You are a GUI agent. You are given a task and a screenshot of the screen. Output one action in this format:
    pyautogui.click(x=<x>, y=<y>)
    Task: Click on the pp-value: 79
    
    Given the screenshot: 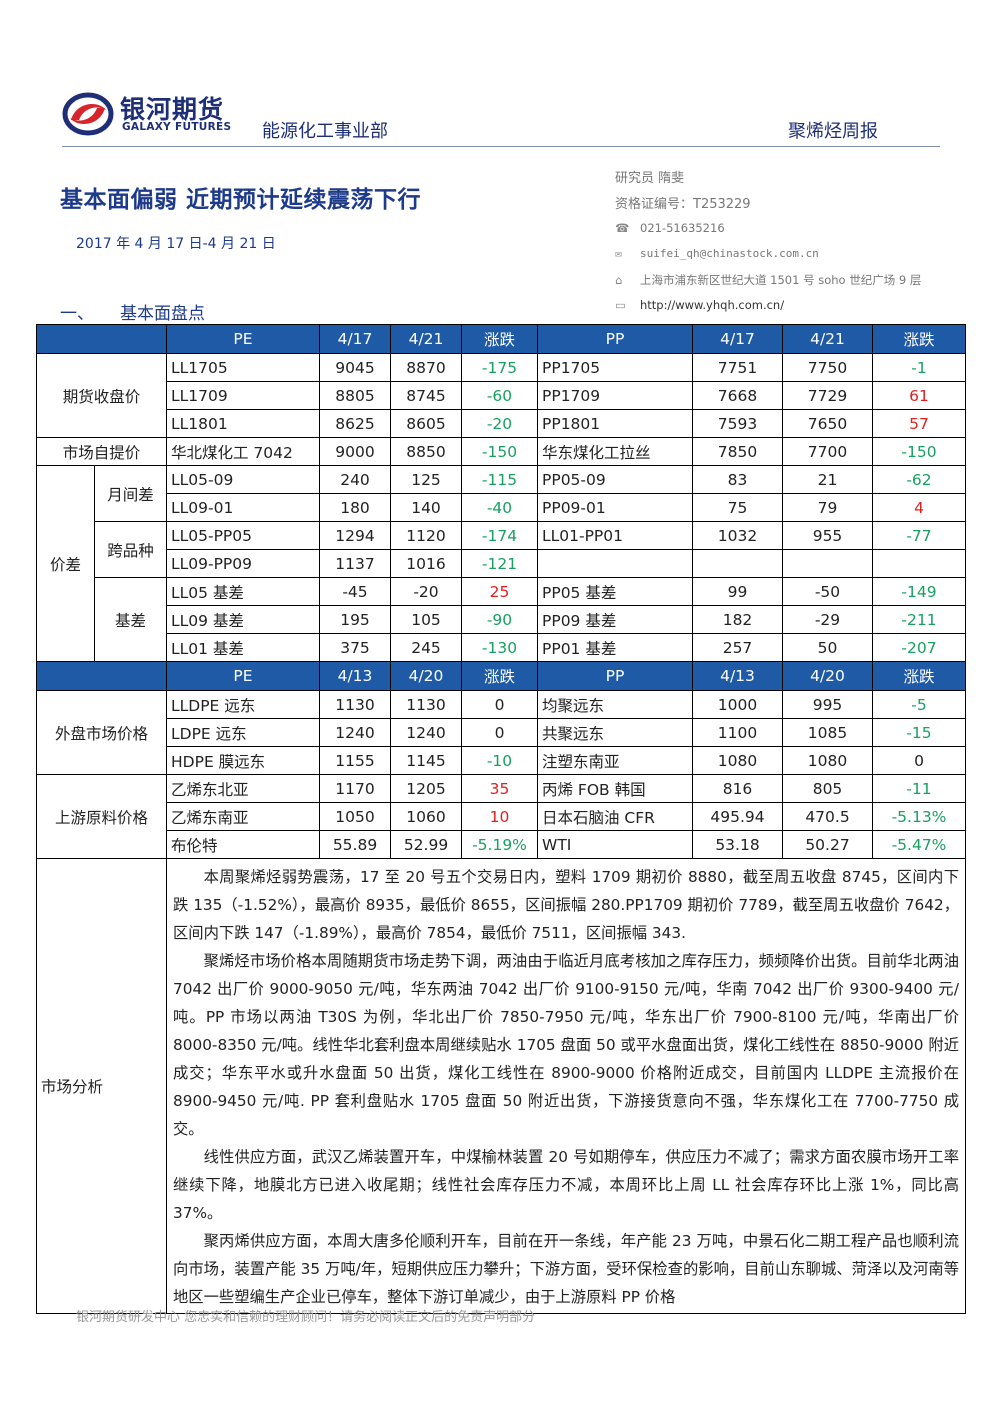 What is the action you would take?
    pyautogui.click(x=827, y=507)
    